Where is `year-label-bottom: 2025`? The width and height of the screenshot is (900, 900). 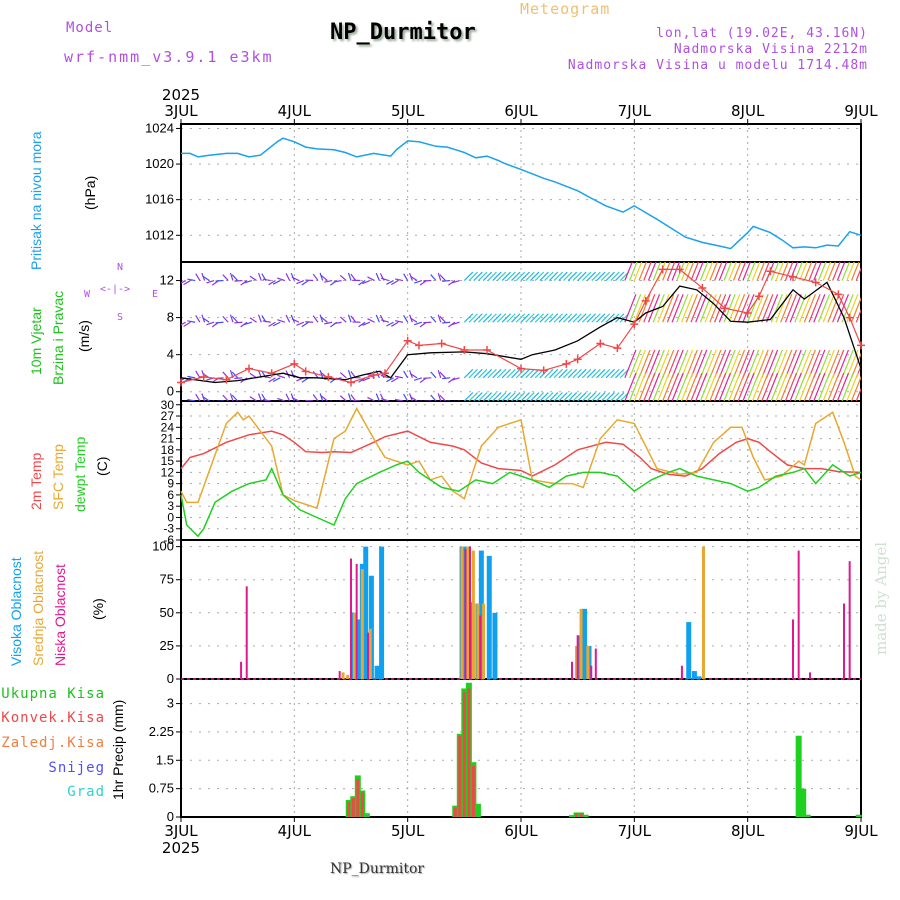 year-label-bottom: 2025 is located at coordinates (181, 848).